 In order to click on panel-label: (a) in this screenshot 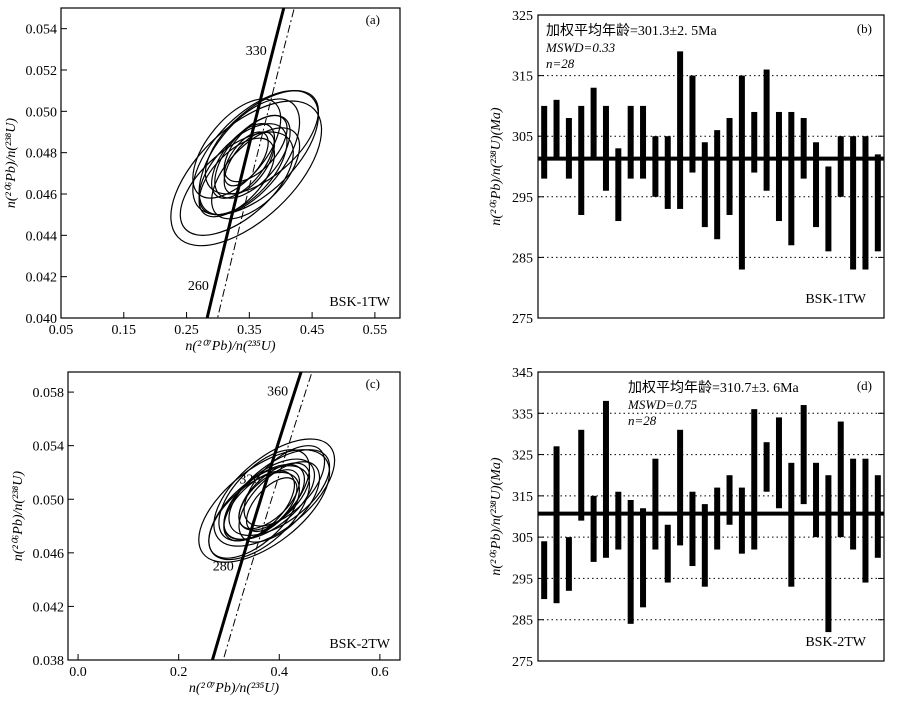, I will do `click(373, 19)`.